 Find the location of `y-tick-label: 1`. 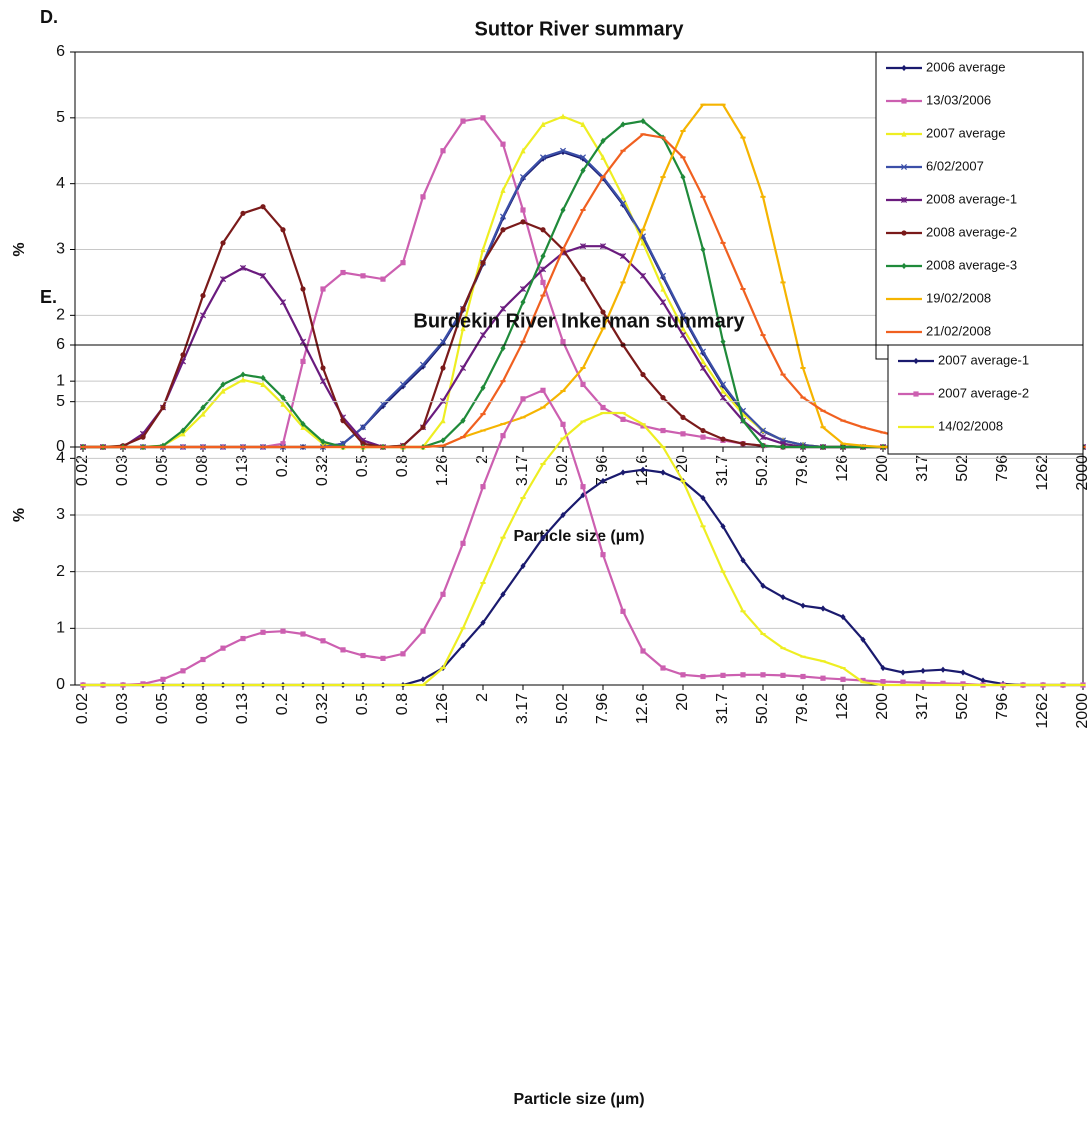

y-tick-label: 1 is located at coordinates (60, 628).